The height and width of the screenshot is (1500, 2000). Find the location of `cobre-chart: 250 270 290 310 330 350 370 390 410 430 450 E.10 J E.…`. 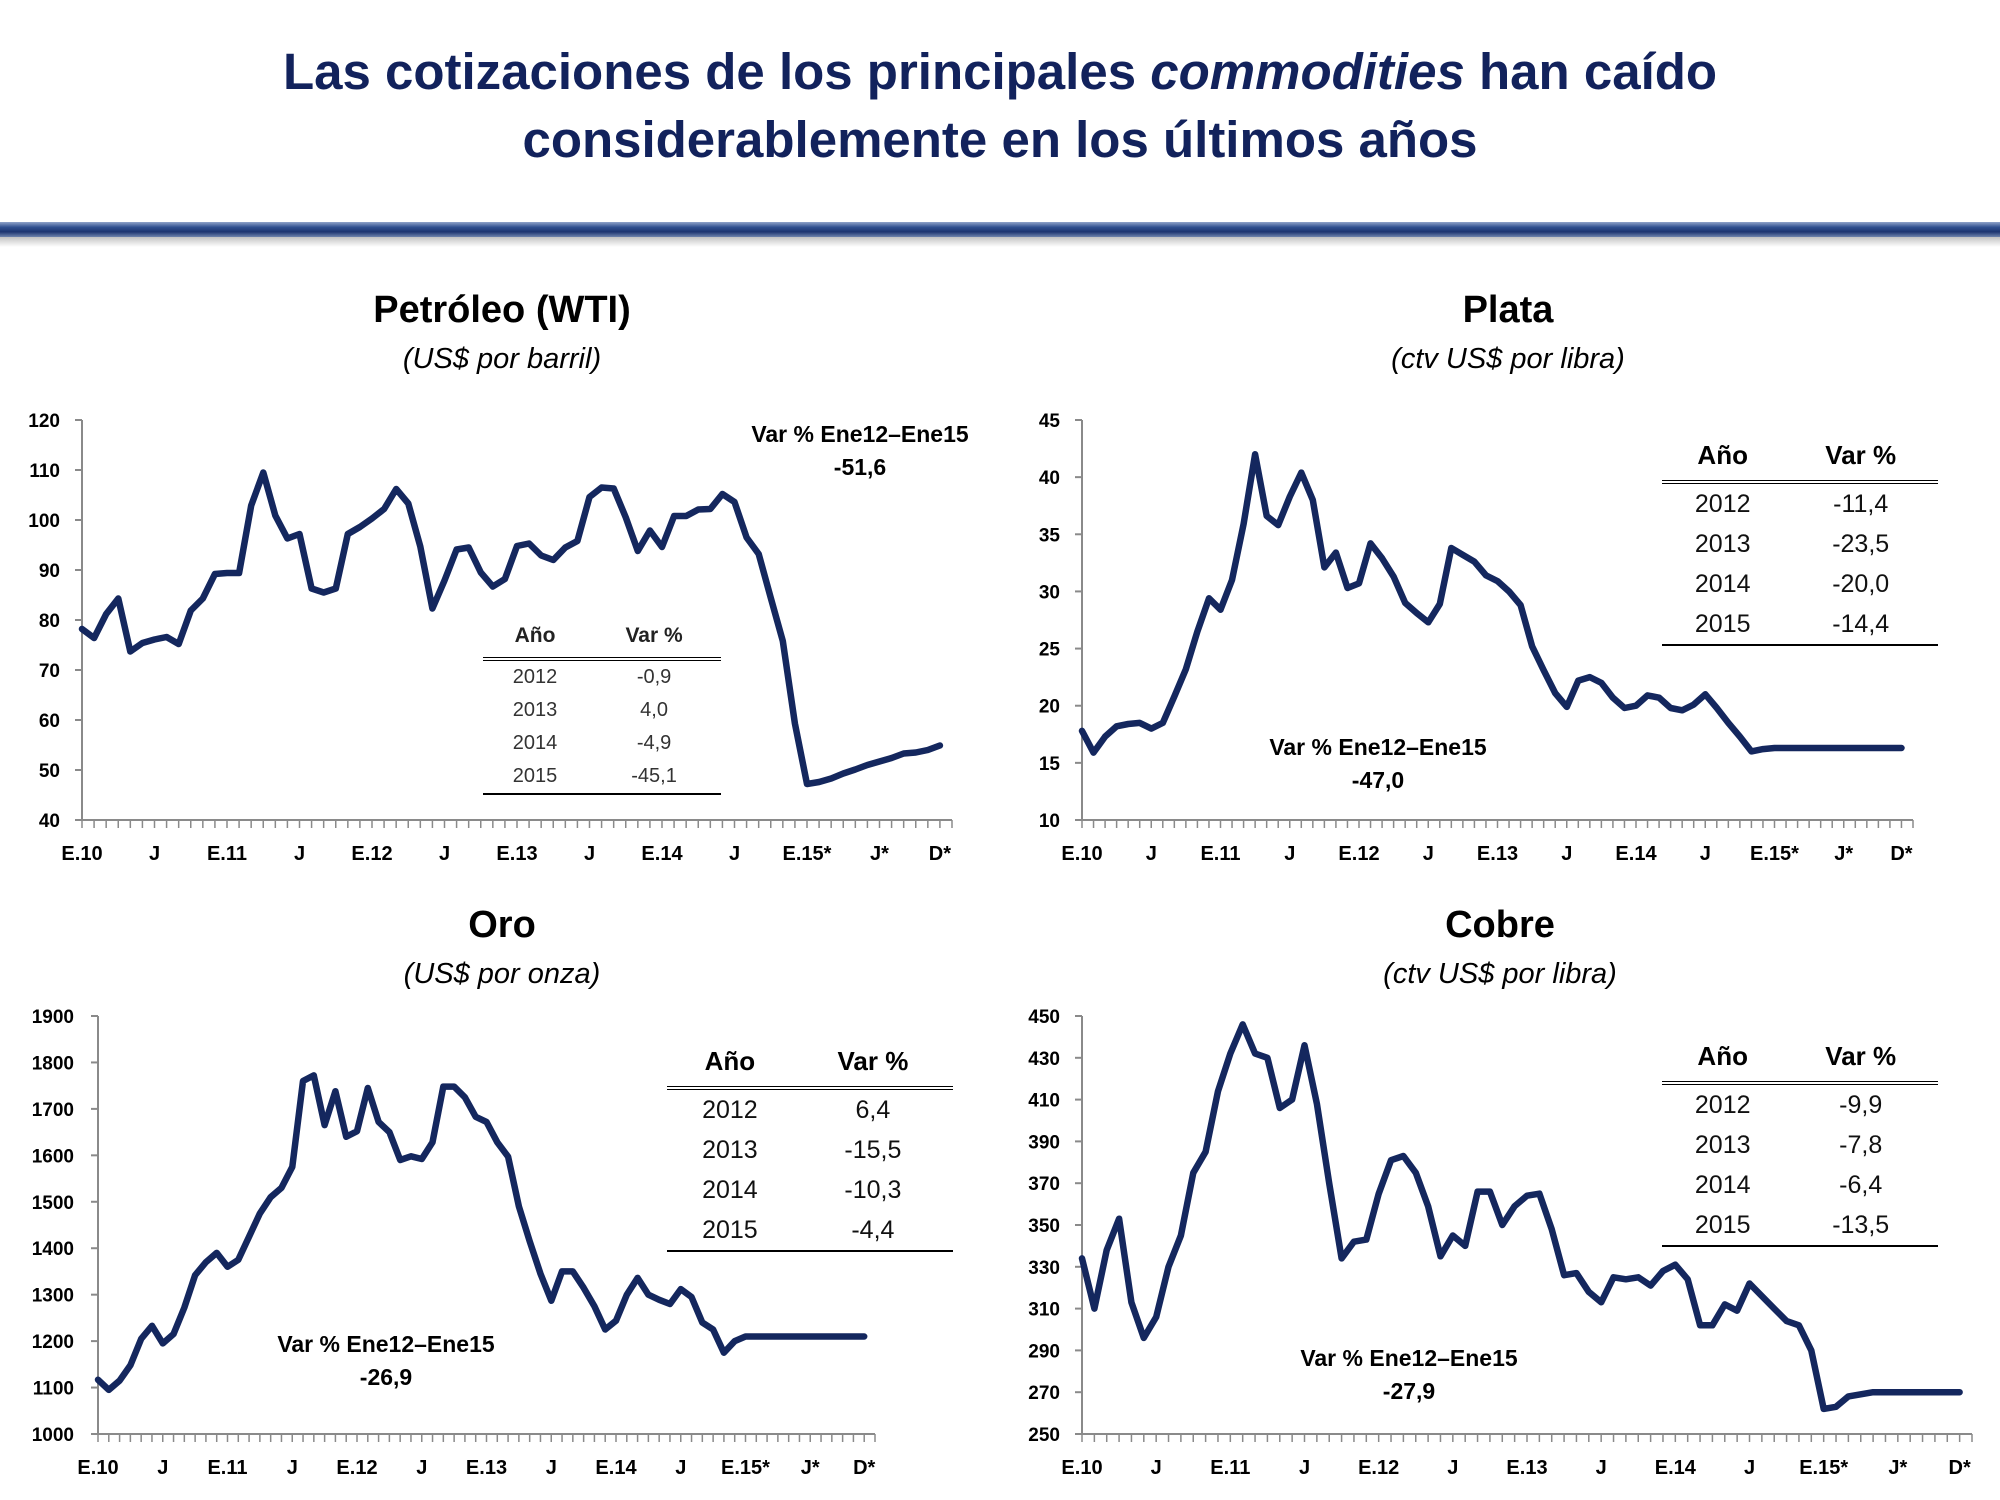

cobre-chart: 250 270 290 310 330 350 370 390 410 430 450 E.10 J E.… is located at coordinates (1500, 1243).